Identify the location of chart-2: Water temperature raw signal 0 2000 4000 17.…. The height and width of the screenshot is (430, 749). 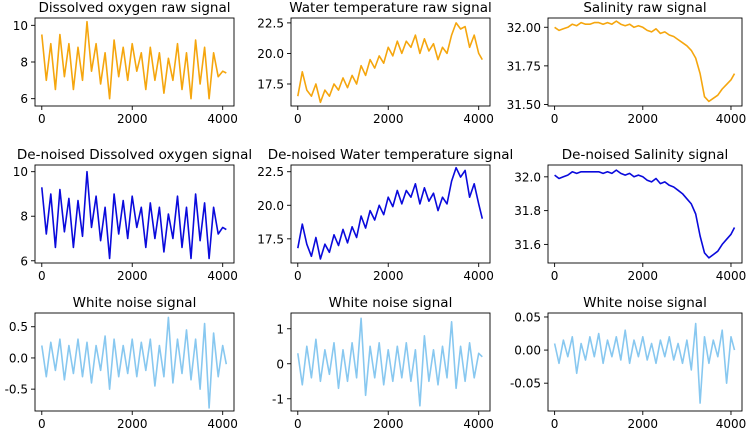
(375, 63).